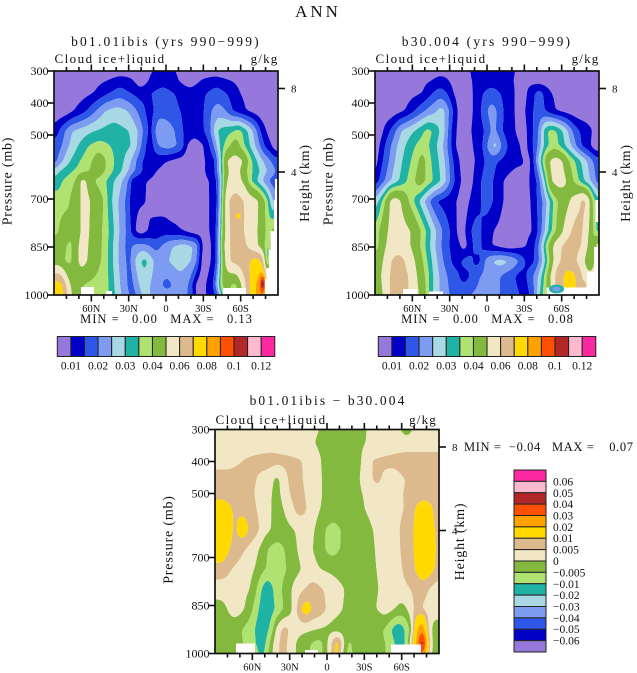 This screenshot has width=637, height=673. I want to click on svg-text: b01.01ibis (yrs 990−999), so click(166, 41).